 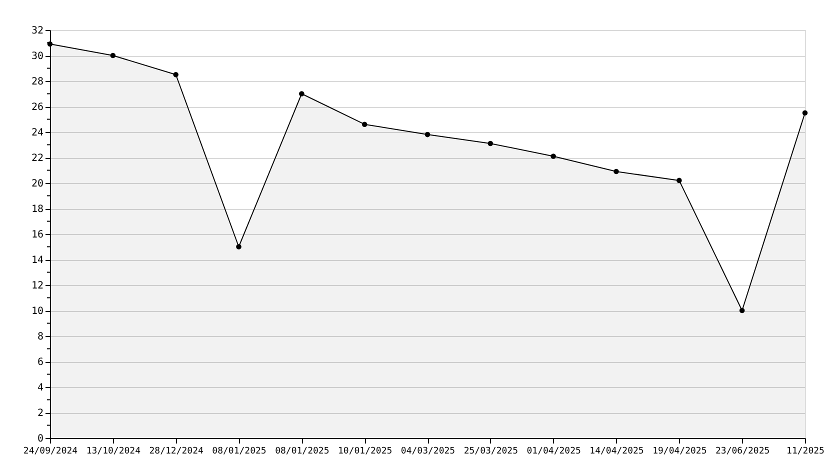 What do you see at coordinates (50, 451) in the screenshot?
I see `x-tick-label: 24/09/2024` at bounding box center [50, 451].